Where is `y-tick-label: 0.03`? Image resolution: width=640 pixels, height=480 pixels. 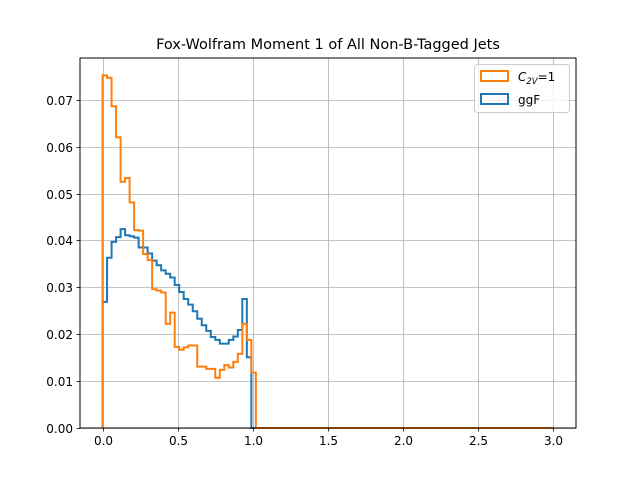
y-tick-label: 0.03 is located at coordinates (59, 288).